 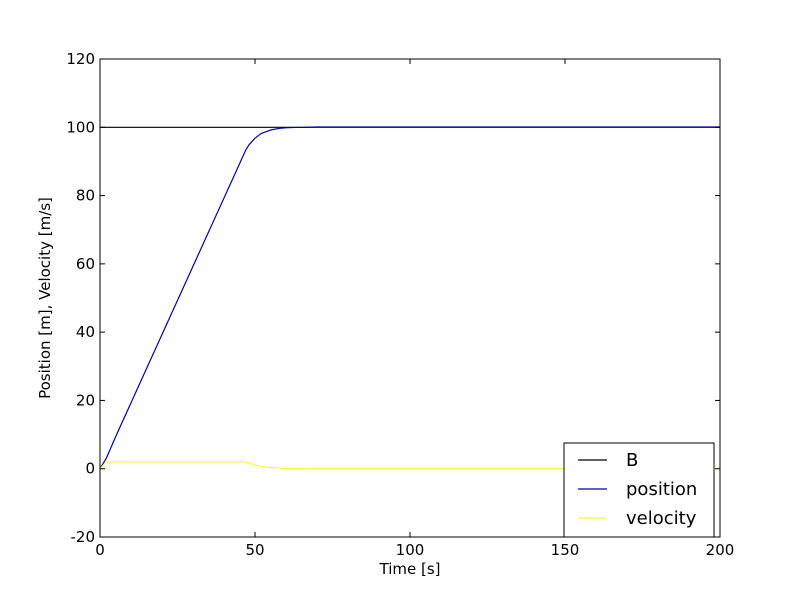 I want to click on x-tick-label: 200, so click(x=720, y=550).